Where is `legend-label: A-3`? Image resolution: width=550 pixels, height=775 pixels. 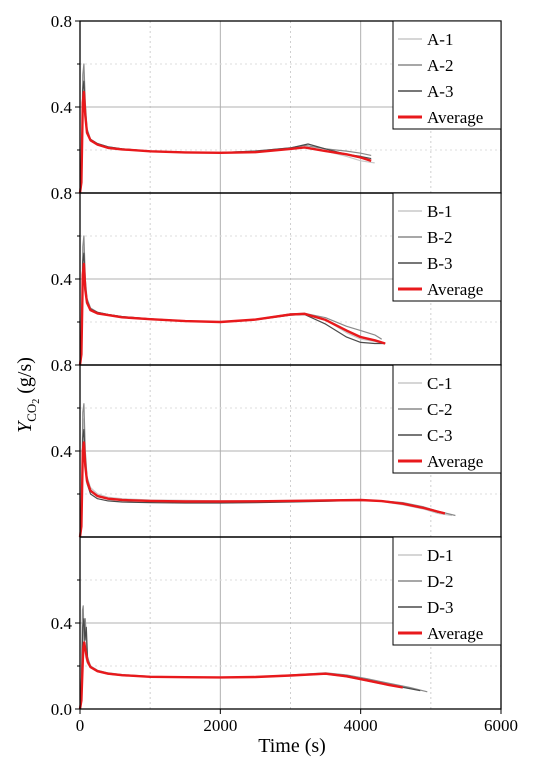
legend-label: A-3 is located at coordinates (440, 91).